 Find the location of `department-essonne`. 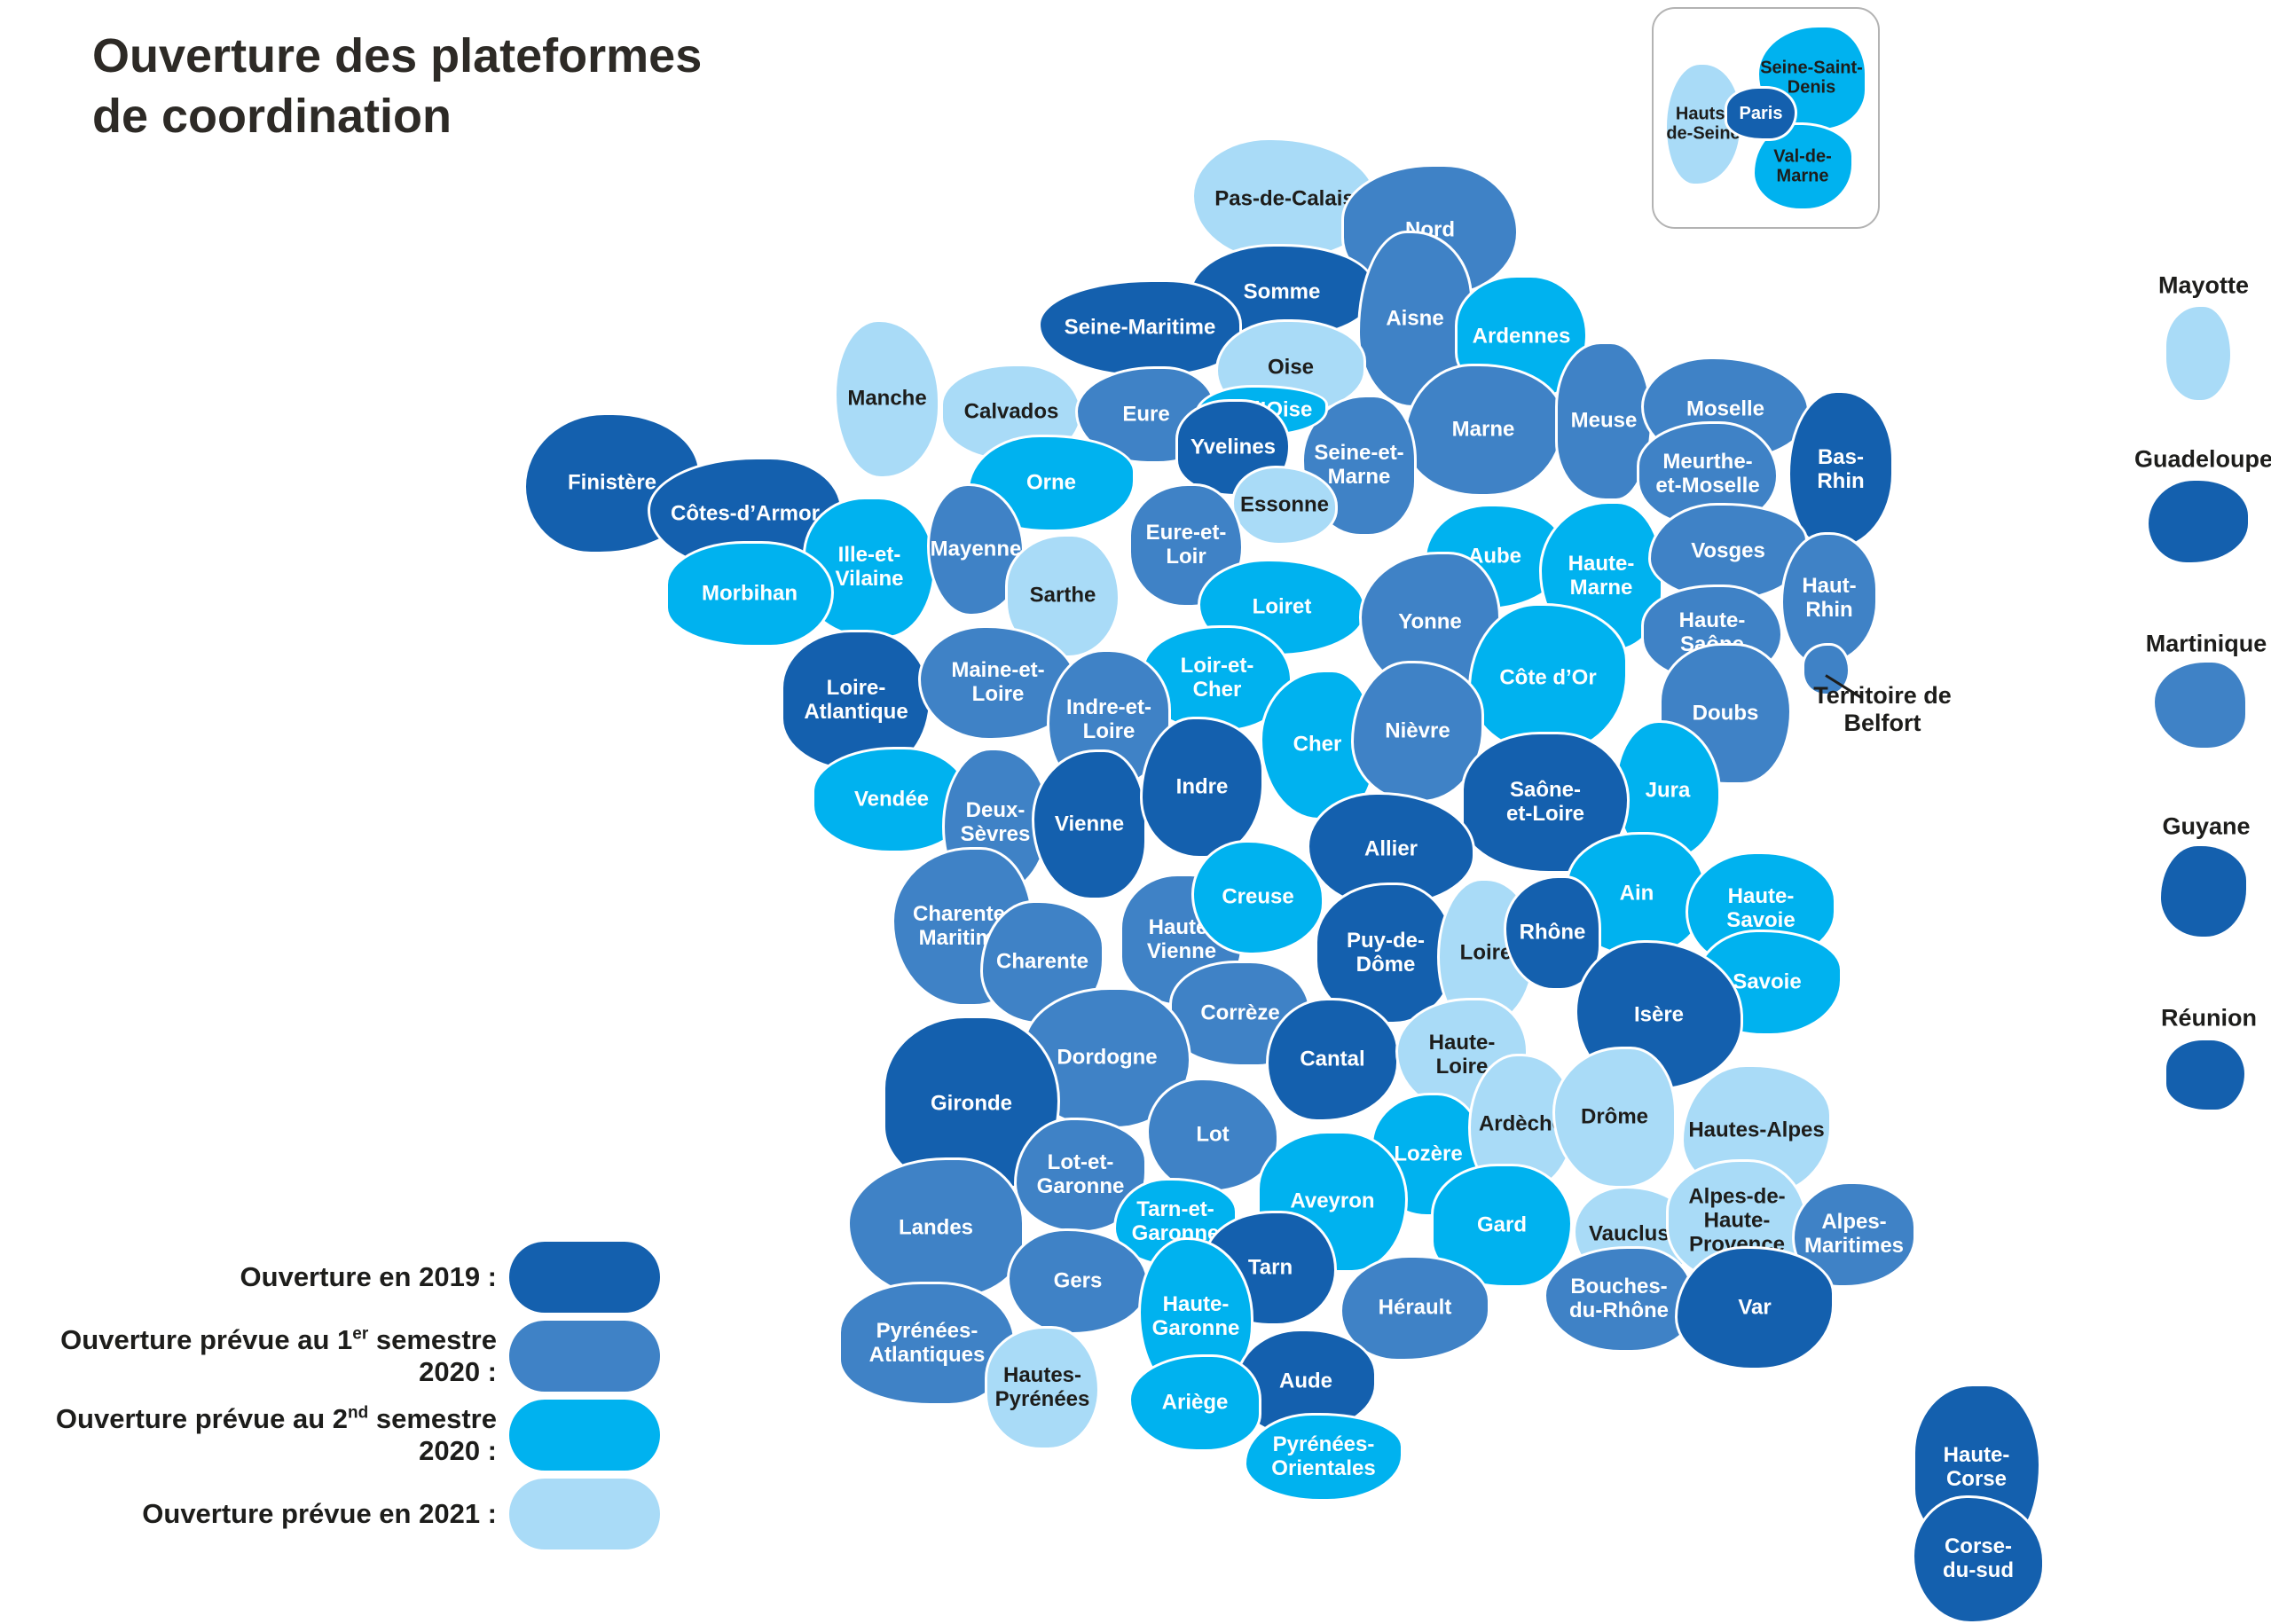

department-essonne is located at coordinates (1284, 506).